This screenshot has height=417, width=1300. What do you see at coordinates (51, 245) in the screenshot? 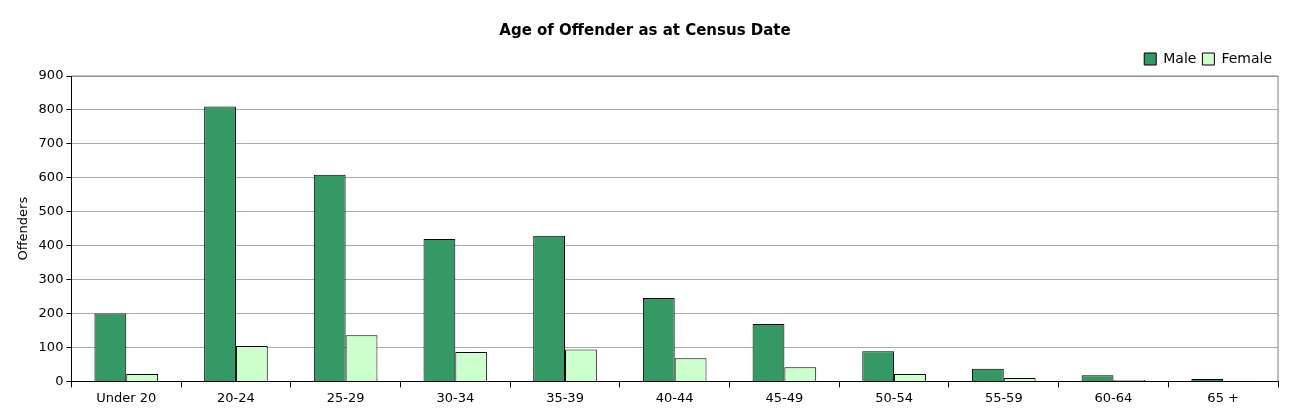
I see `y-tick-label: 400` at bounding box center [51, 245].